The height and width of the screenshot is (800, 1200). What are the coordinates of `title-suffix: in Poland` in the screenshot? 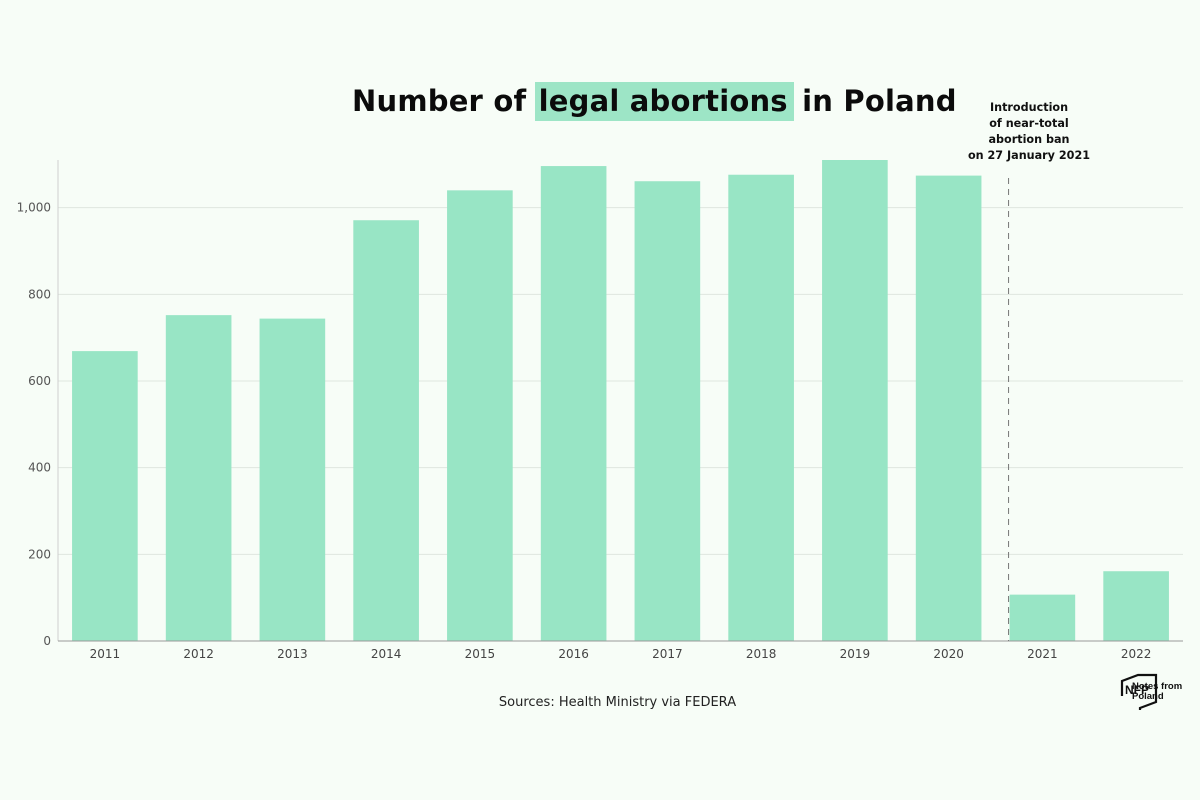 It's located at (879, 101).